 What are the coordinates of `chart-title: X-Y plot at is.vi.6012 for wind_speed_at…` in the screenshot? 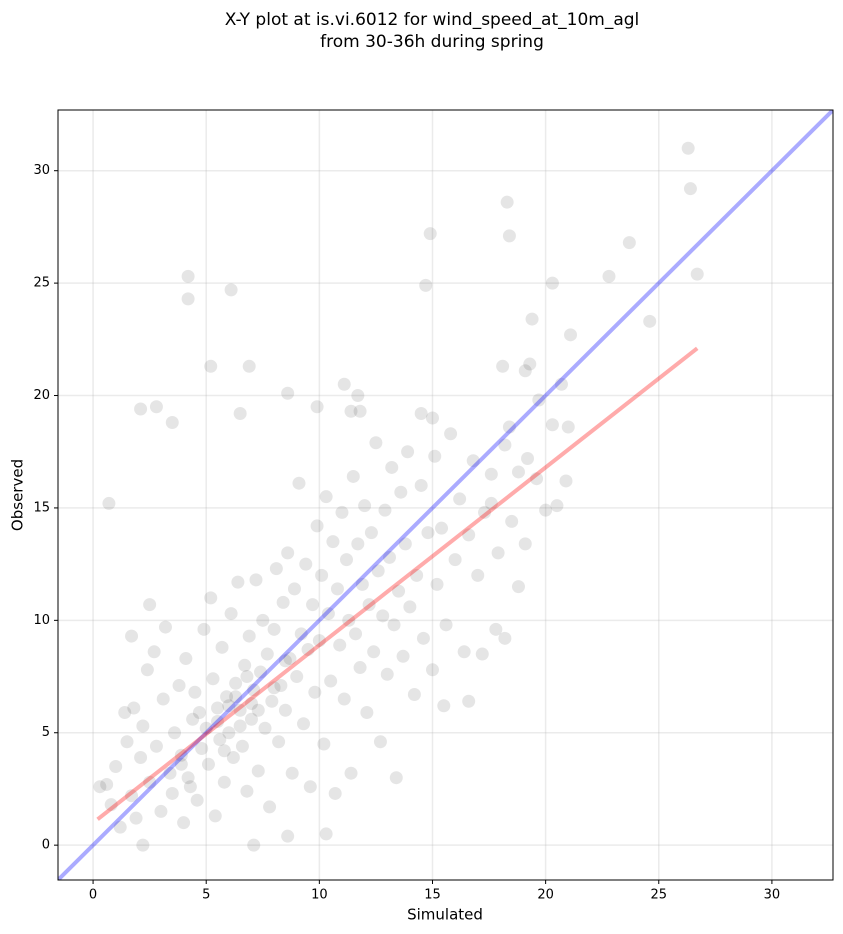 It's located at (432, 20).